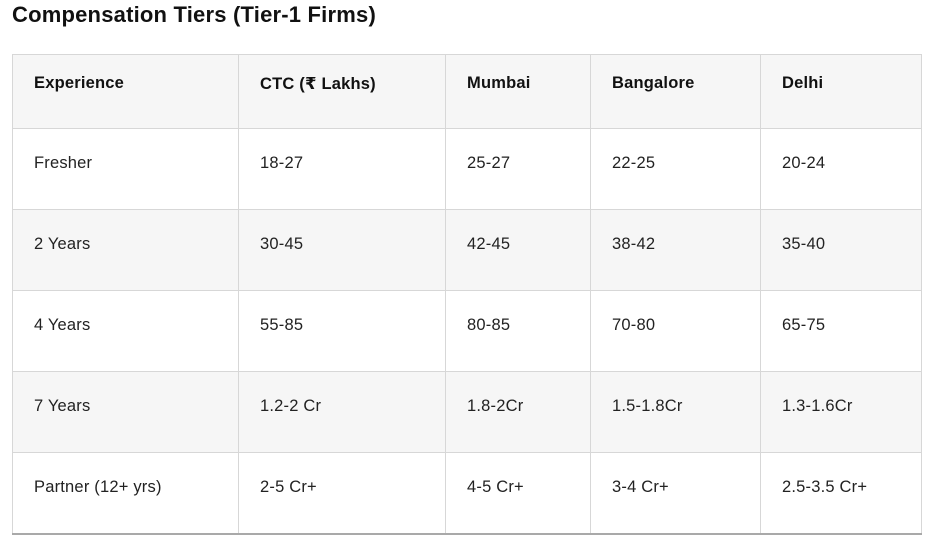 Image resolution: width=937 pixels, height=554 pixels. Describe the element at coordinates (518, 493) in the screenshot. I see `cell-mumbai: 4-5 Cr+` at that location.